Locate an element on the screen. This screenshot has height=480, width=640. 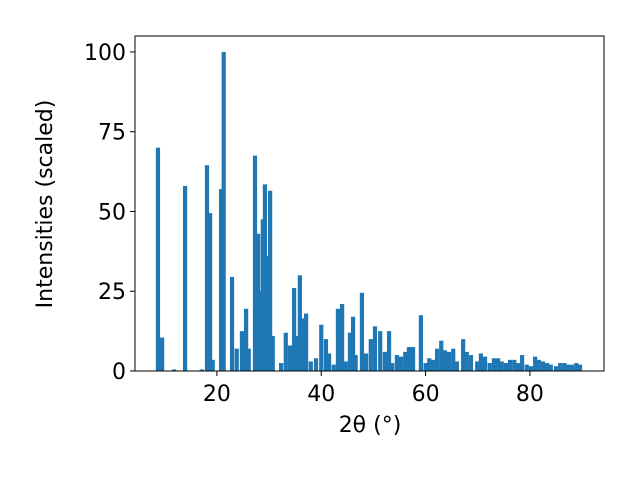
x-tick-label: 20 is located at coordinates (217, 394).